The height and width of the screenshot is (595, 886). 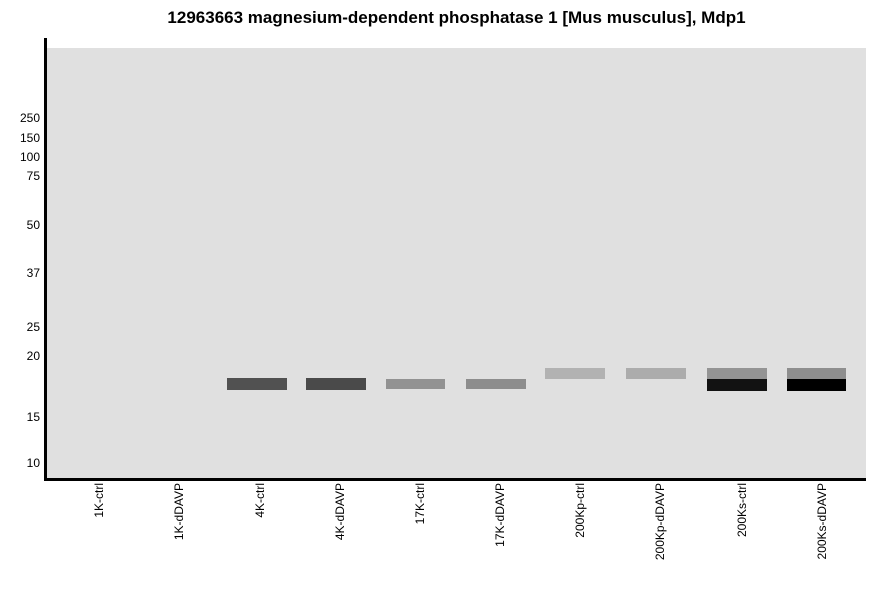 What do you see at coordinates (660, 522) in the screenshot?
I see `x-axis-lane-label: 200Kp-dDAVP` at bounding box center [660, 522].